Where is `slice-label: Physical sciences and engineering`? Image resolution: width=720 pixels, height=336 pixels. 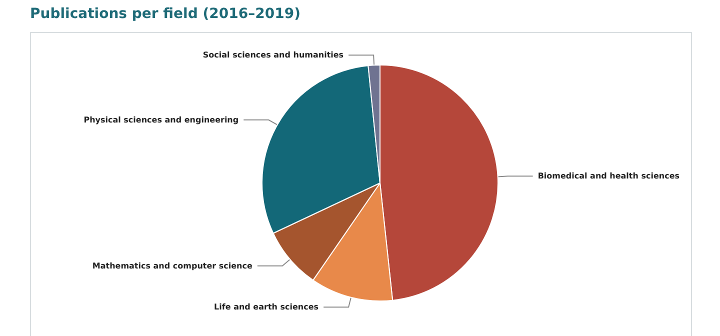
slice-label: Physical sciences and engineering is located at coordinates (161, 119).